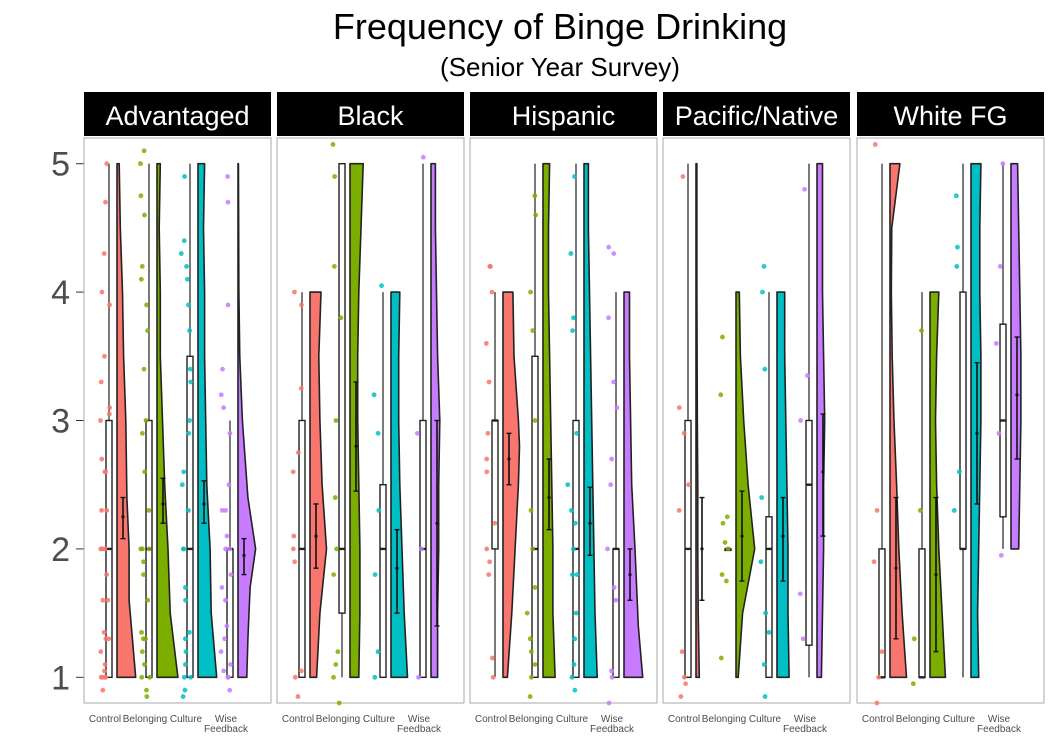 This screenshot has width=1050, height=750. What do you see at coordinates (821, 420) in the screenshot?
I see `violin-pacific-native-wise-feedback` at bounding box center [821, 420].